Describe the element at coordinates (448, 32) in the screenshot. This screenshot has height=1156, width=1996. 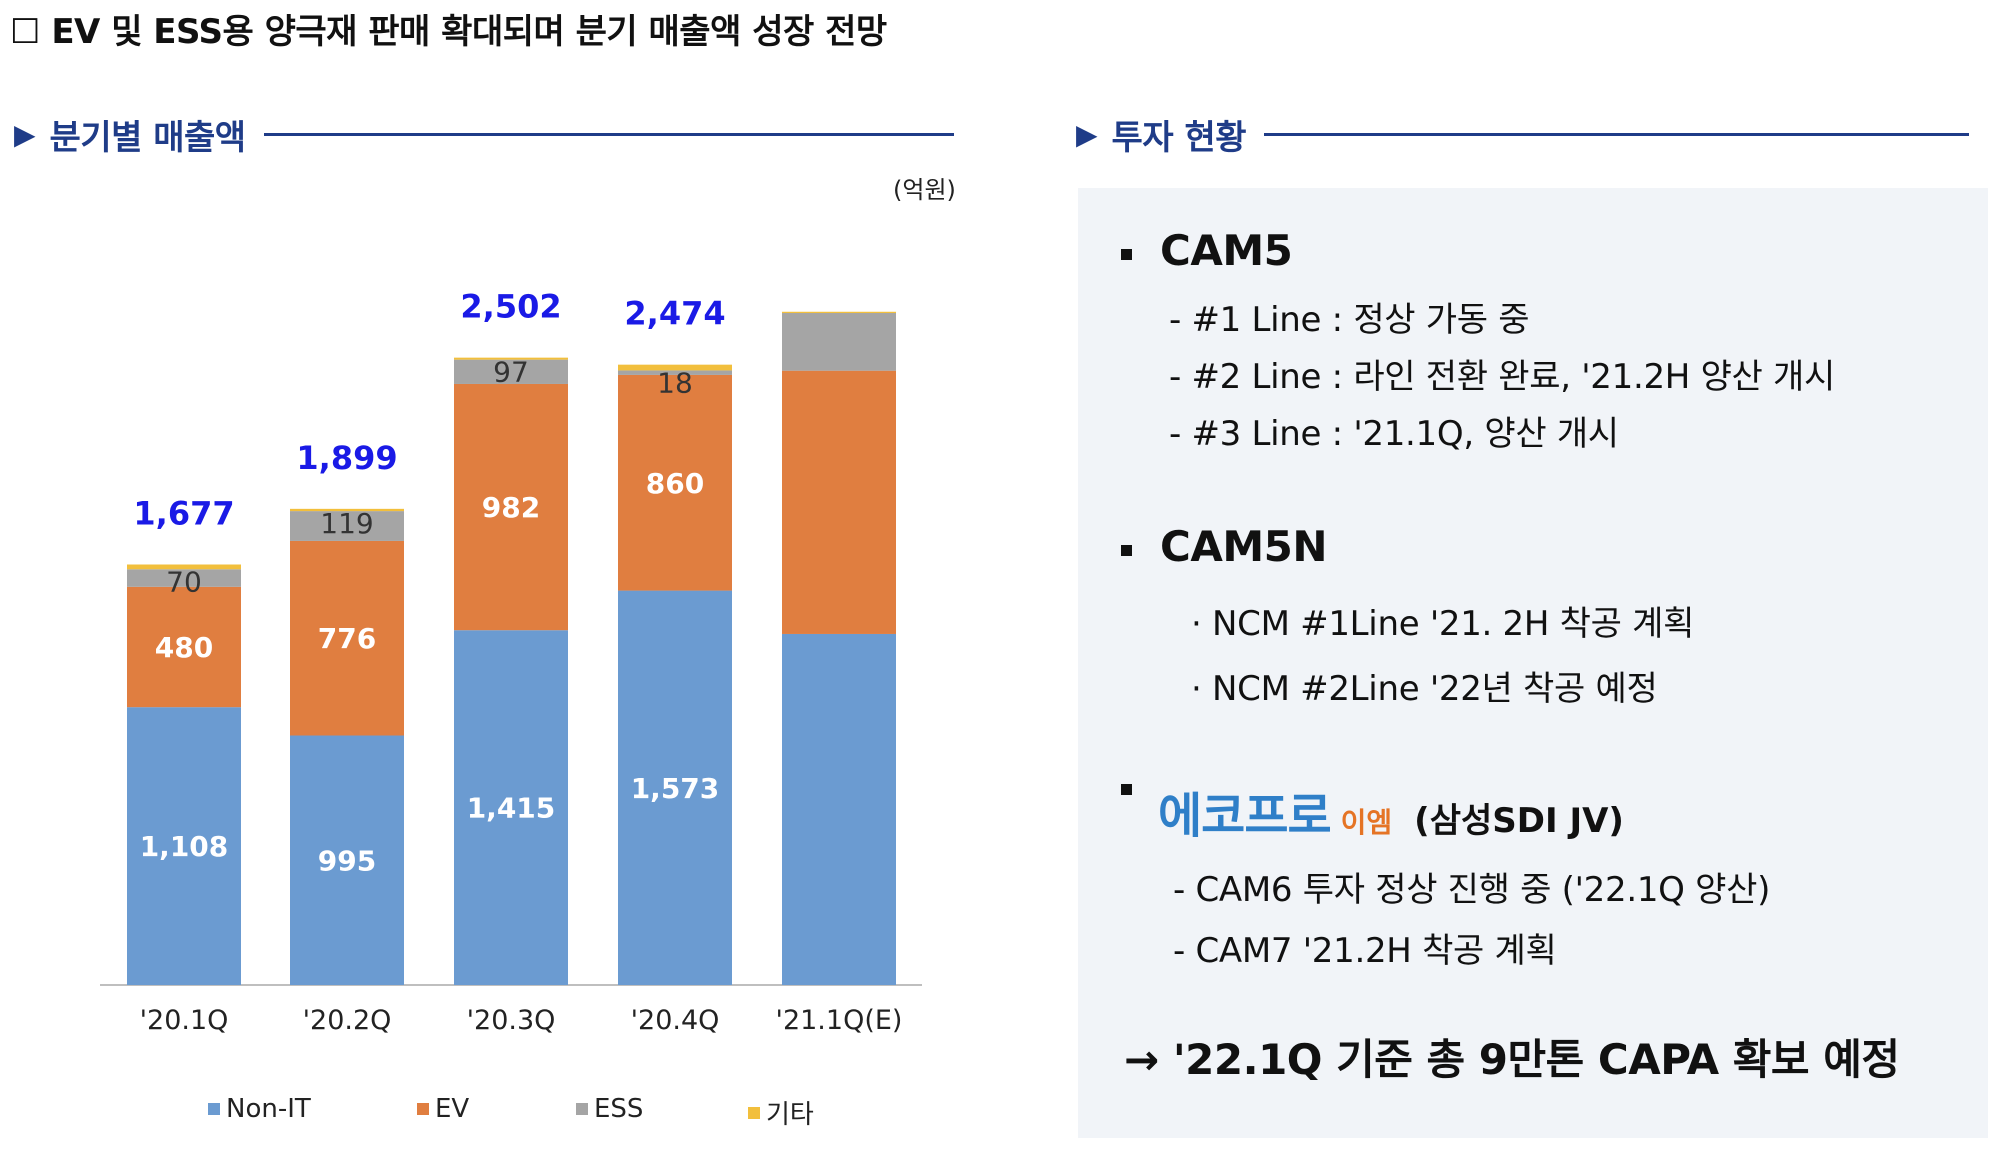
I see `page-title: ☐ EV 및 ESS용 양극재 판매 확대되며 분기 매출액 성장 전망` at that location.